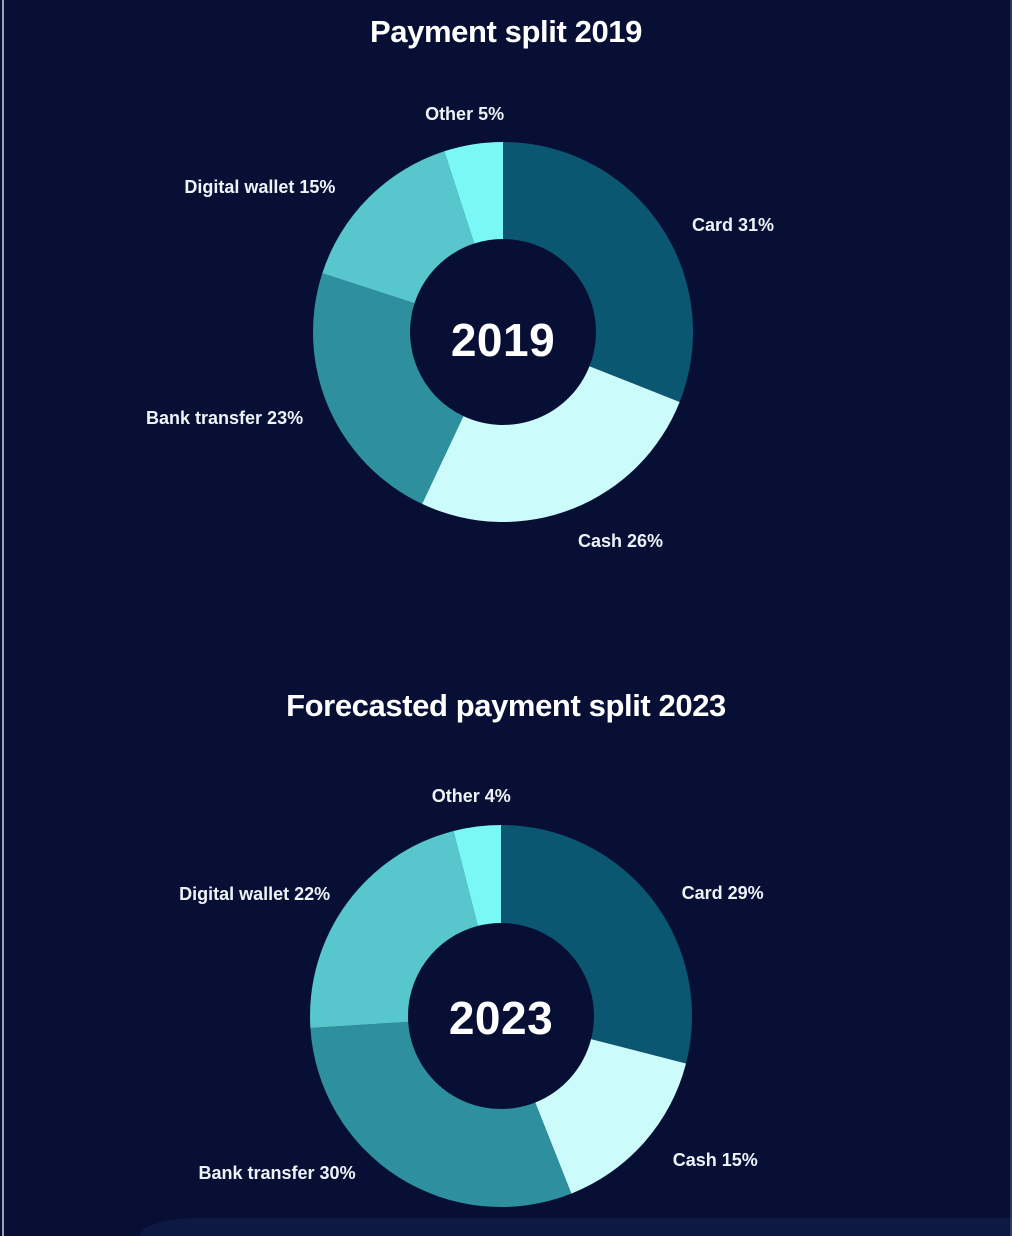 Image resolution: width=1012 pixels, height=1236 pixels. Describe the element at coordinates (576, 1227) in the screenshot. I see `bottom-card-edge` at that location.